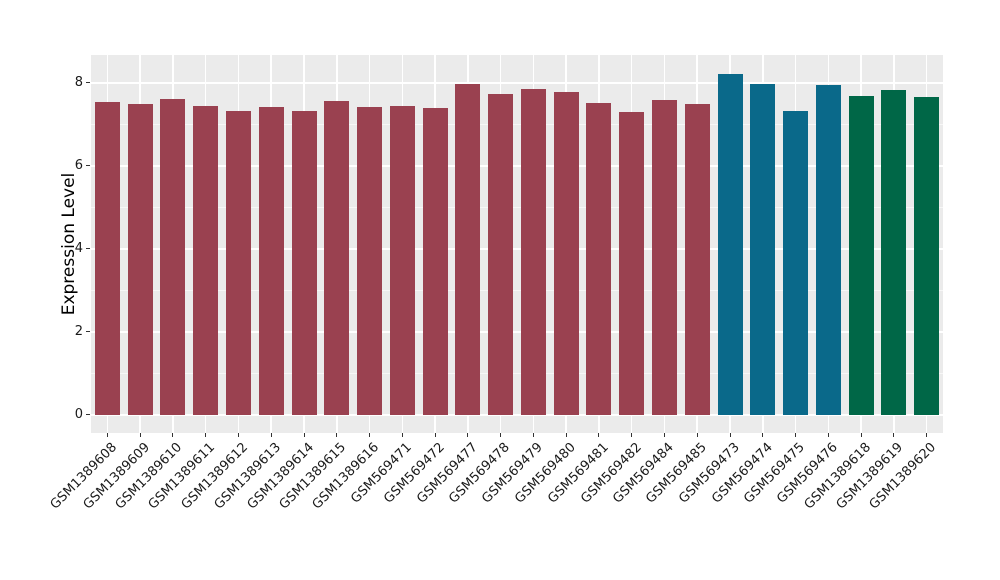 This screenshot has width=1000, height=580. What do you see at coordinates (697, 259) in the screenshot?
I see `bar-GSM569485` at bounding box center [697, 259].